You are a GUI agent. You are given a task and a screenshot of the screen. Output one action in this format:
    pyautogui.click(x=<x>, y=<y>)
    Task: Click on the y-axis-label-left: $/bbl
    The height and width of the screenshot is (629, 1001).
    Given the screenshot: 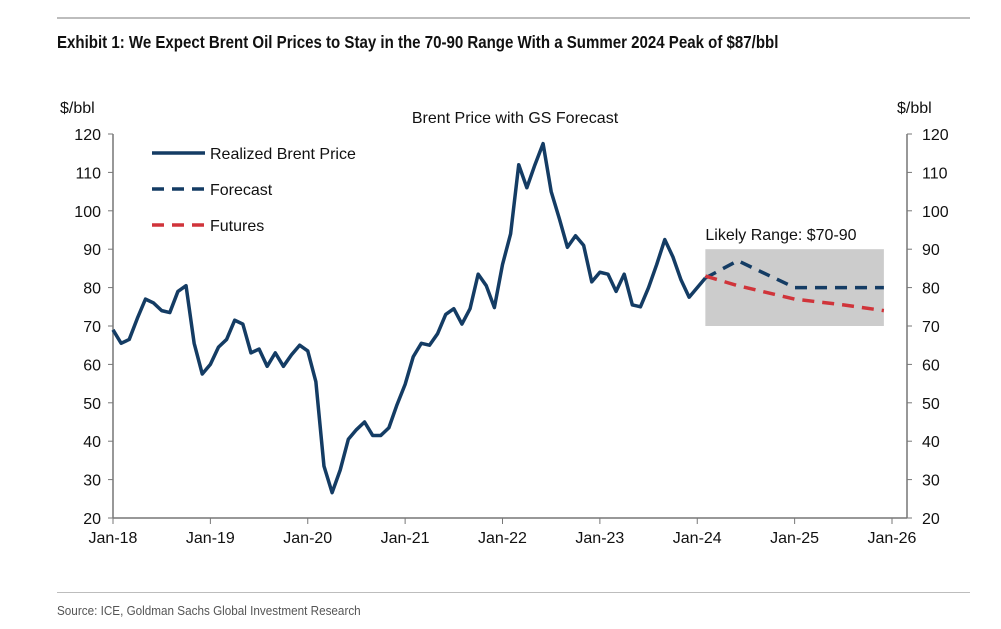 What is the action you would take?
    pyautogui.click(x=77, y=108)
    